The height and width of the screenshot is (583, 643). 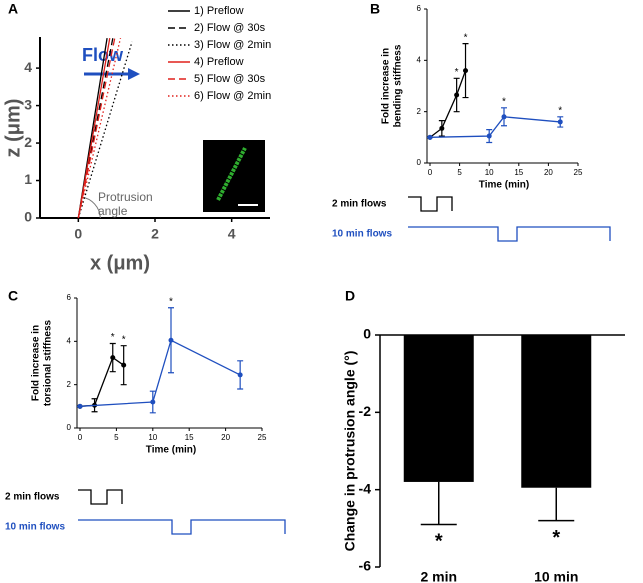 What do you see at coordinates (28, 179) in the screenshot?
I see `y-tick-label: 1` at bounding box center [28, 179].